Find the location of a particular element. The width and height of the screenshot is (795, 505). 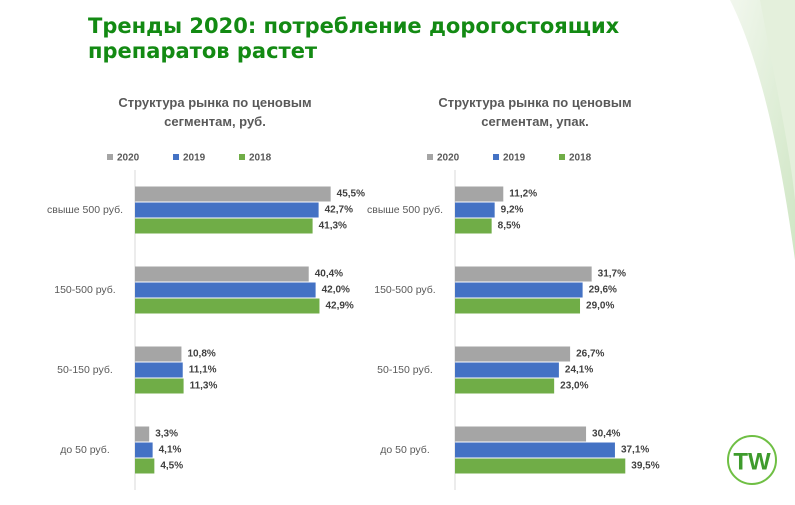

logo-ring is located at coordinates (752, 460).